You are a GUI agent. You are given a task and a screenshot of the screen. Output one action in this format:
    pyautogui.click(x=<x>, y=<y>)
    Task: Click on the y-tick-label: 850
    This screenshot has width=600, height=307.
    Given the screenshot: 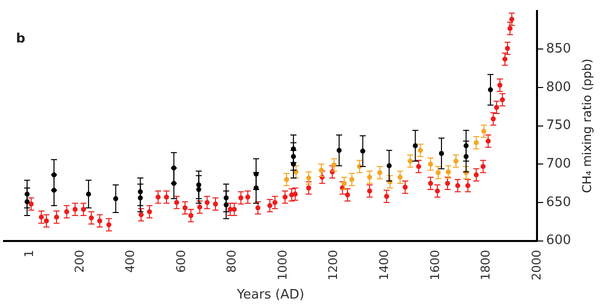 What is the action you would take?
    pyautogui.click(x=559, y=49)
    